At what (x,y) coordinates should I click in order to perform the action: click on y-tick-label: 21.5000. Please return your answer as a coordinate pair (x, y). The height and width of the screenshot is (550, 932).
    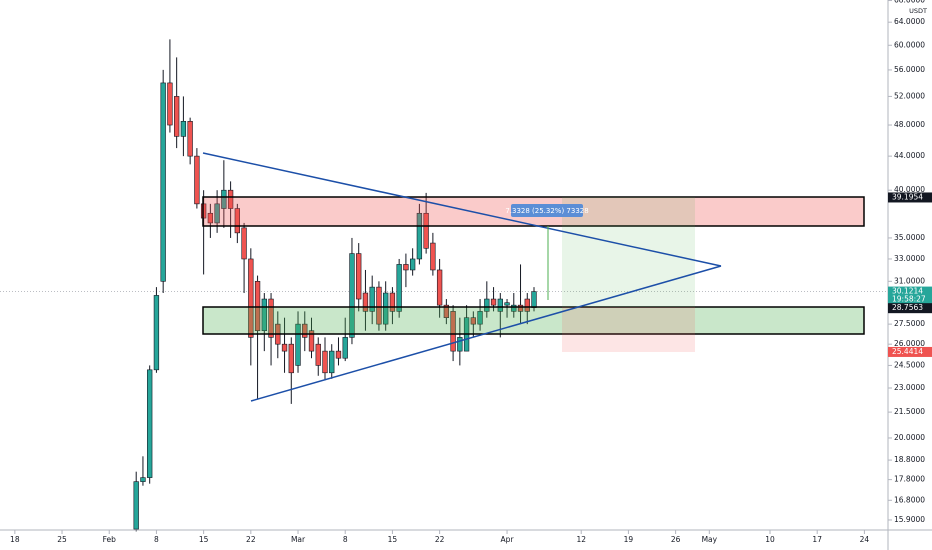
    Looking at the image, I should click on (909, 411).